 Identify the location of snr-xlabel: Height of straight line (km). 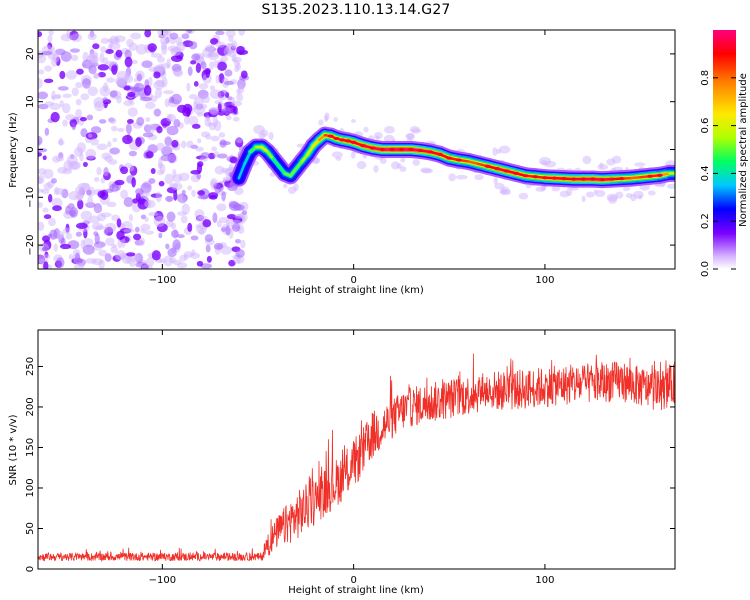
(356, 590).